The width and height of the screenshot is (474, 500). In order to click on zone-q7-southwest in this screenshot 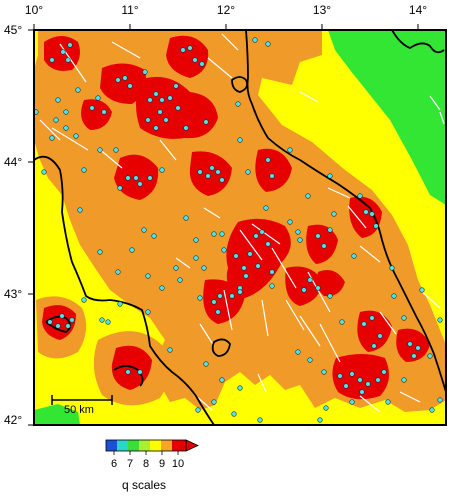, I will do `click(57, 414)`.